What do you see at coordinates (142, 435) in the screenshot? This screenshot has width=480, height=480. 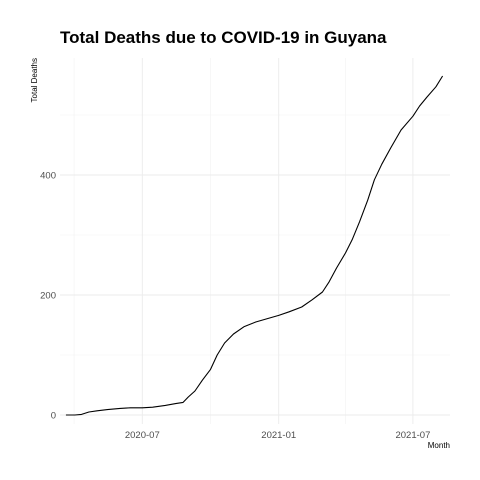 I see `x-tick-label: 2020-07` at bounding box center [142, 435].